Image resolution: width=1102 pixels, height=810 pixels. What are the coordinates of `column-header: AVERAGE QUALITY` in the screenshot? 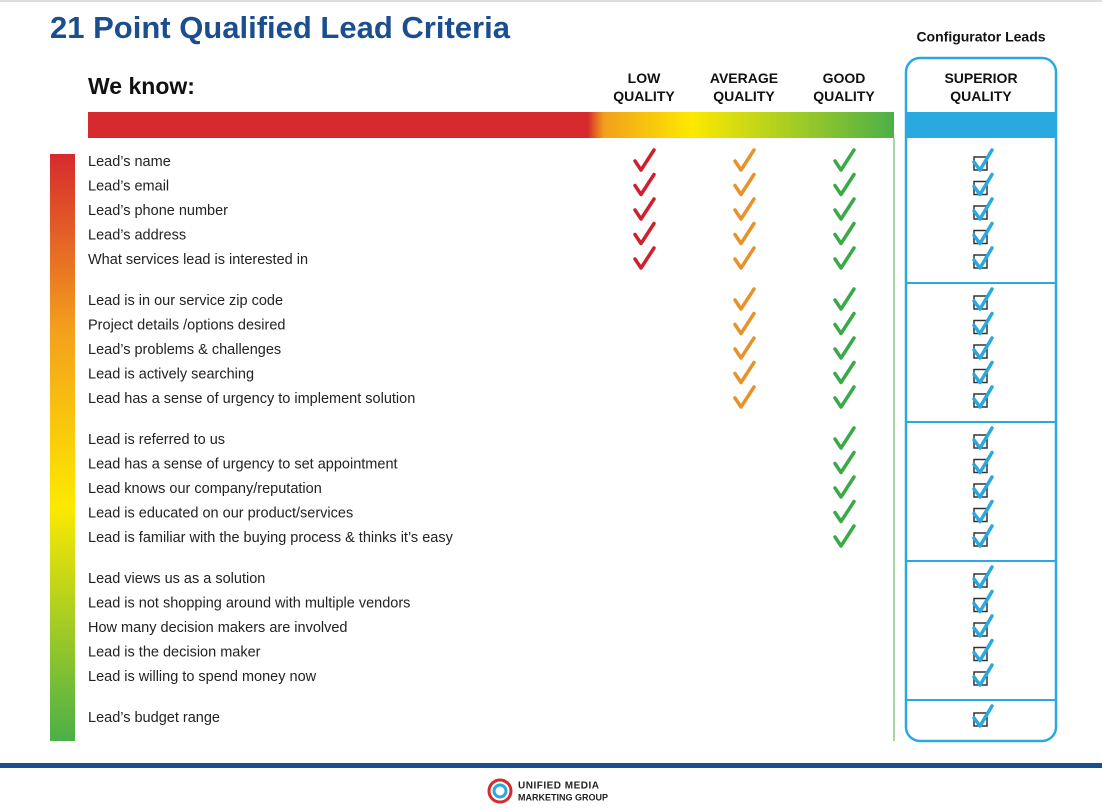 It's located at (744, 87).